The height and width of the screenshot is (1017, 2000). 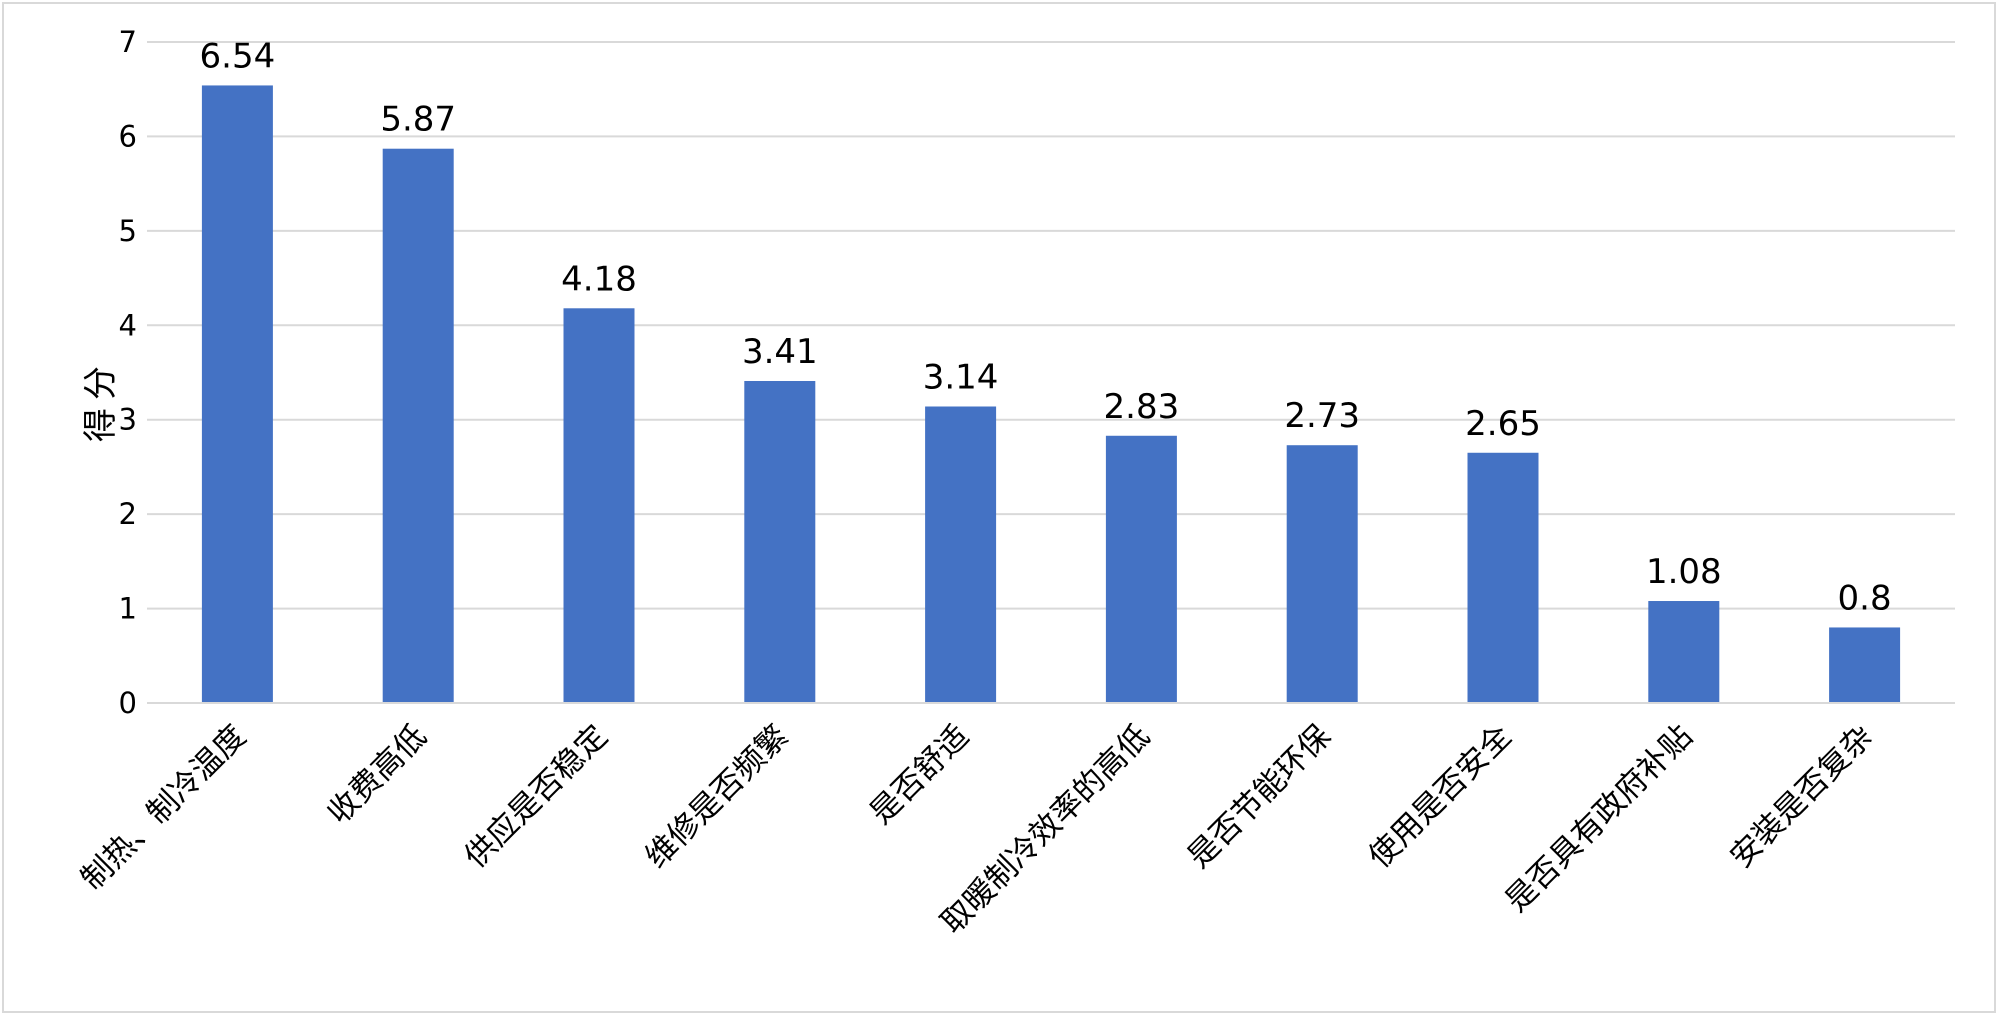 I want to click on data-label: 1.08, so click(x=1684, y=572).